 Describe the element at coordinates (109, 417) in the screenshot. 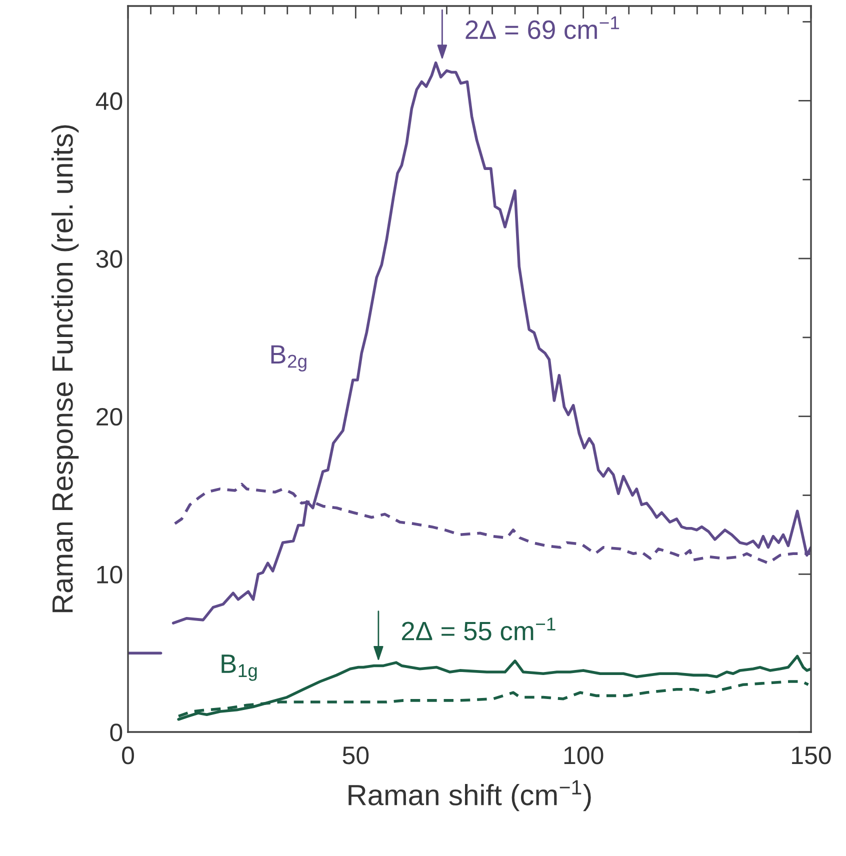

I see `y-tick-label: 20` at that location.